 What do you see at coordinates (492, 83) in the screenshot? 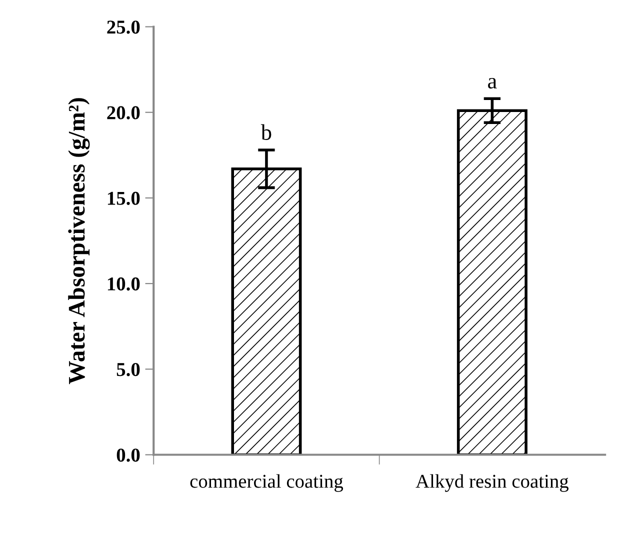
I see `annotation: a` at bounding box center [492, 83].